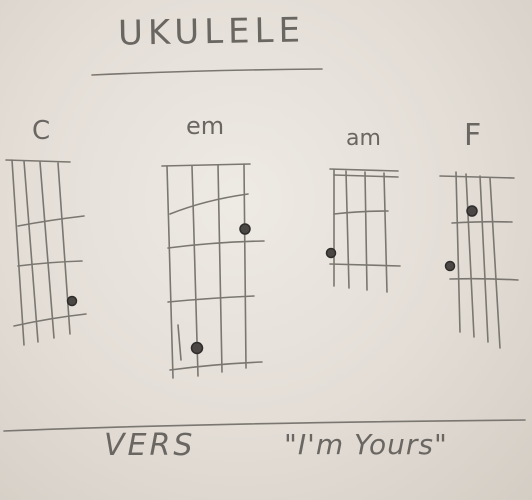  I want to click on chord-label-c: C, so click(41, 131).